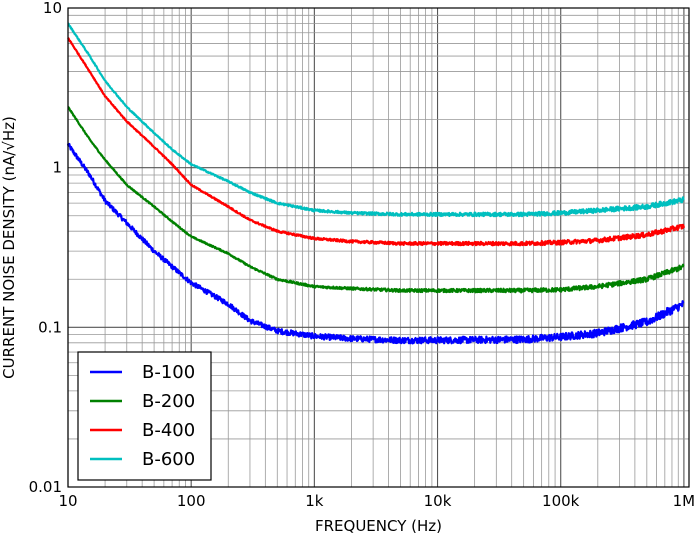  I want to click on x-tick-label: 1M, so click(683, 501).